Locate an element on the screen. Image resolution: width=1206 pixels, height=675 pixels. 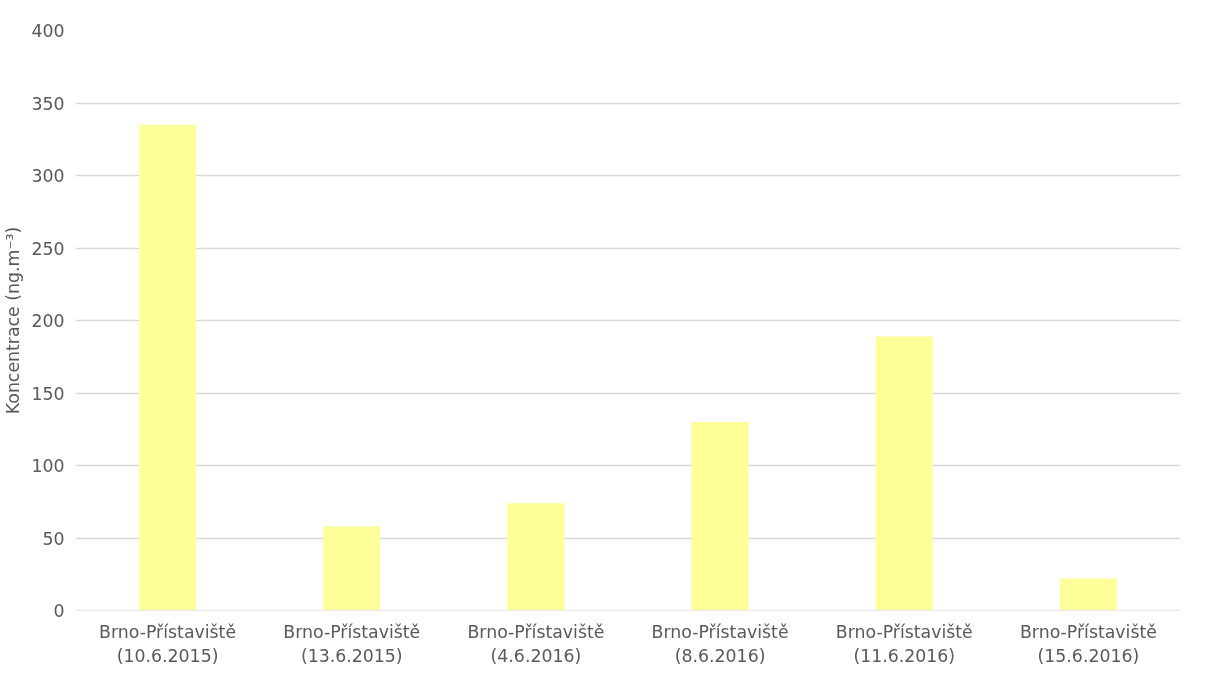
x-tick-label: Brno-Přístaviště (10.6.2015) is located at coordinates (168, 643).